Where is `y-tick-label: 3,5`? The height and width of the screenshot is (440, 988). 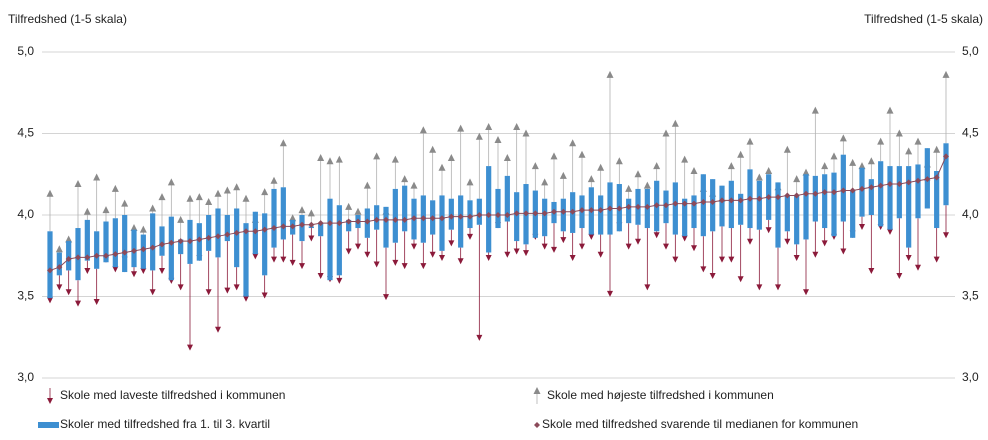 y-tick-label: 3,5 is located at coordinates (25, 296).